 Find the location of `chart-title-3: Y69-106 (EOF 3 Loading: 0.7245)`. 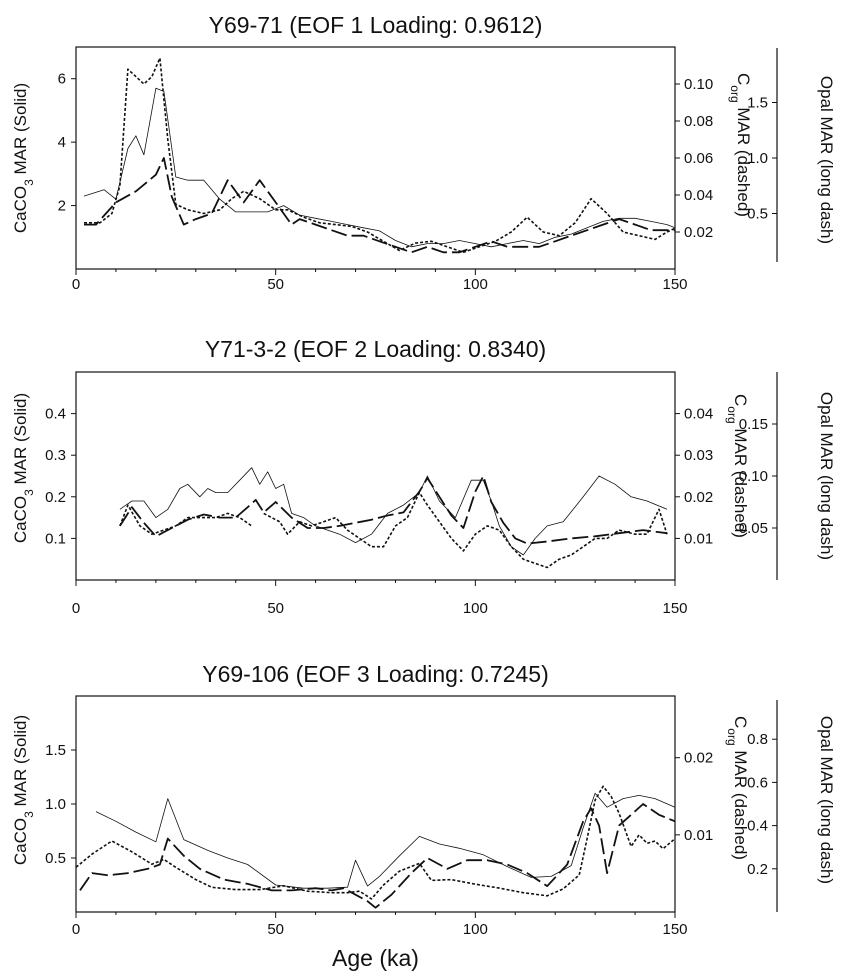

chart-title-3: Y69-106 (EOF 3 Loading: 0.7245) is located at coordinates (375, 674).